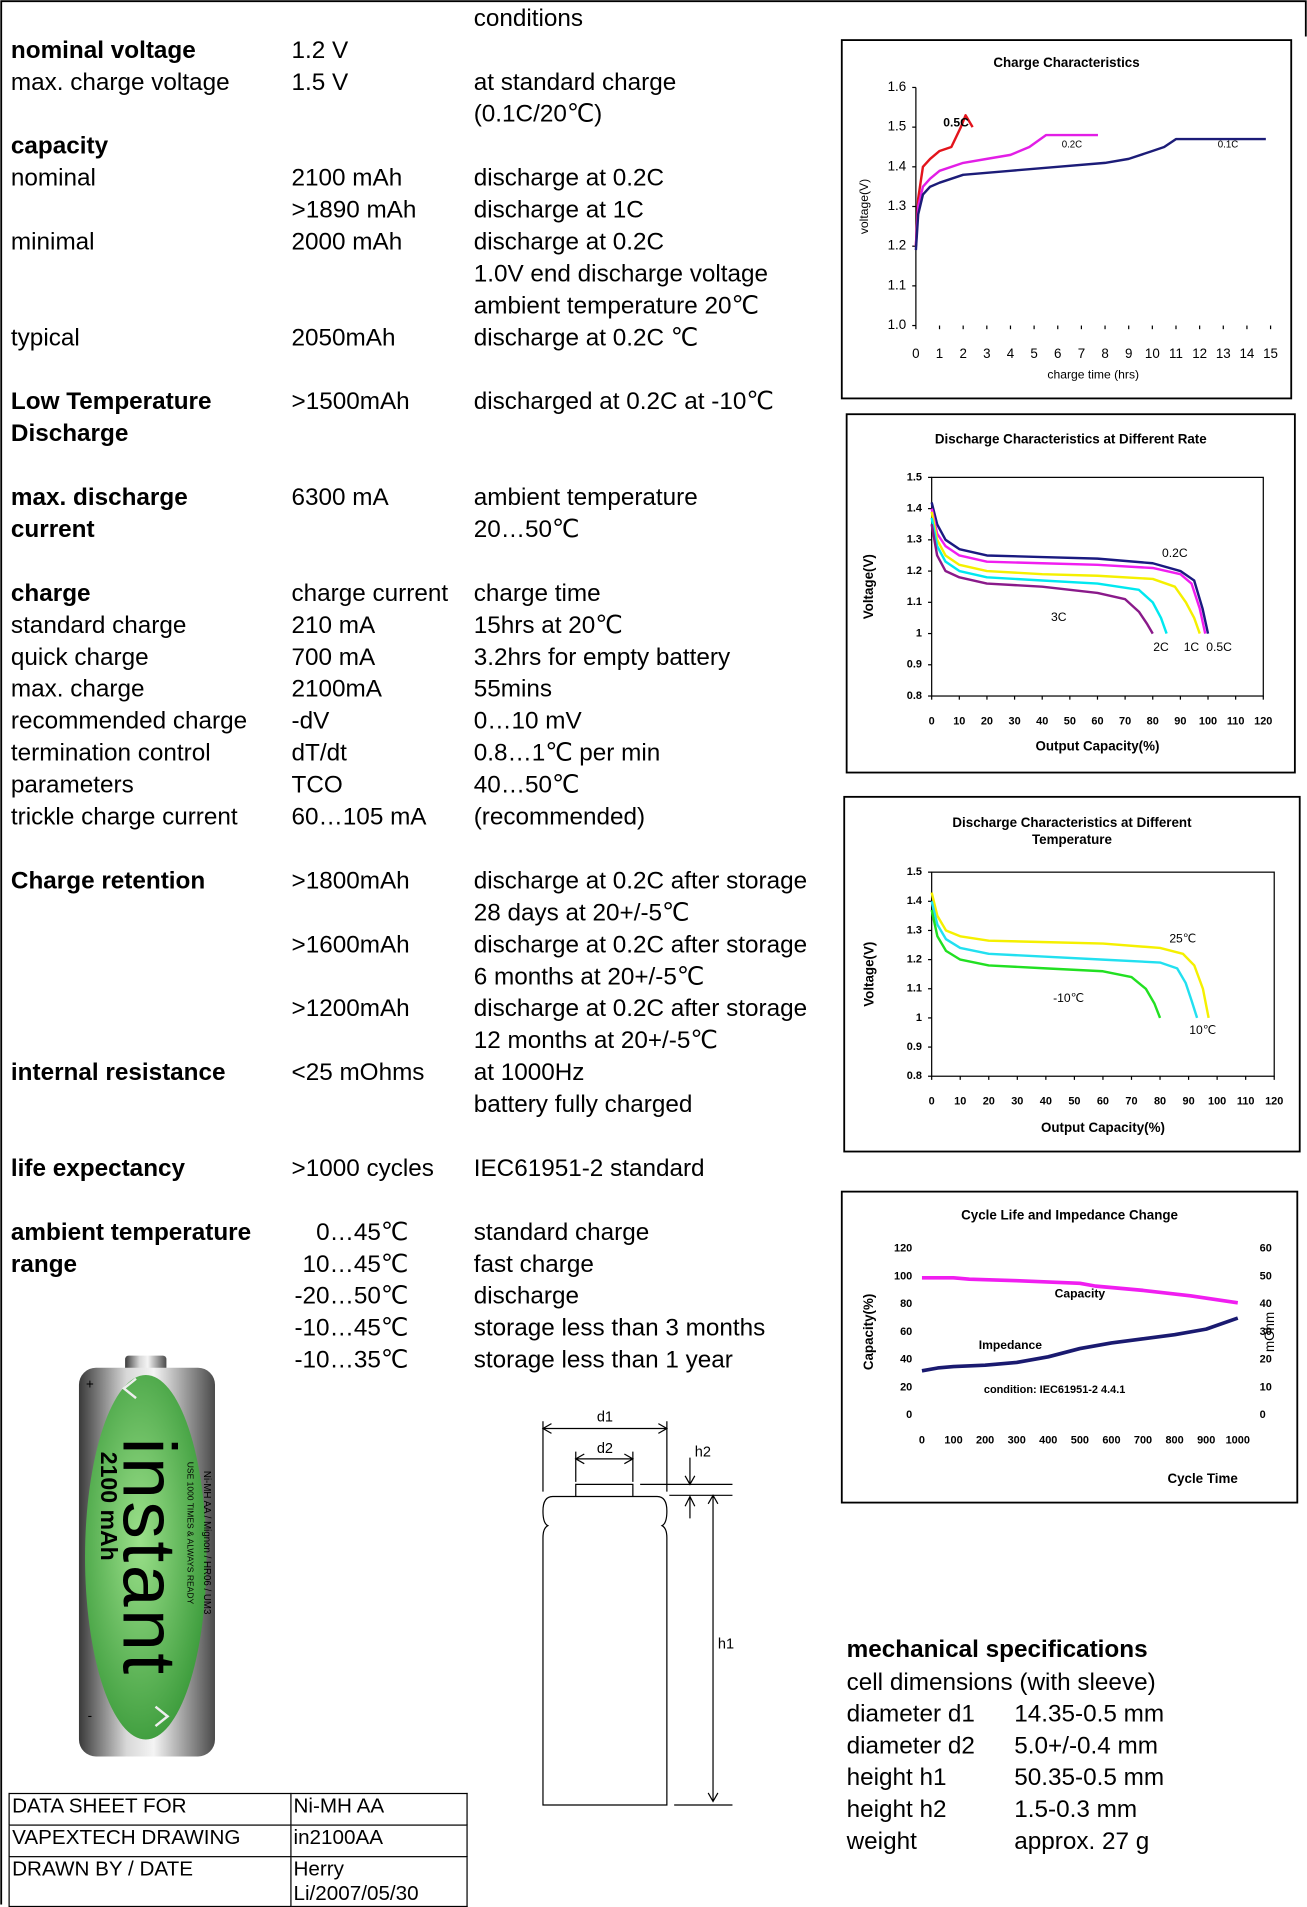  Describe the element at coordinates (1093, 375) in the screenshot. I see `x-axis-label: charge time (hrs)` at that location.